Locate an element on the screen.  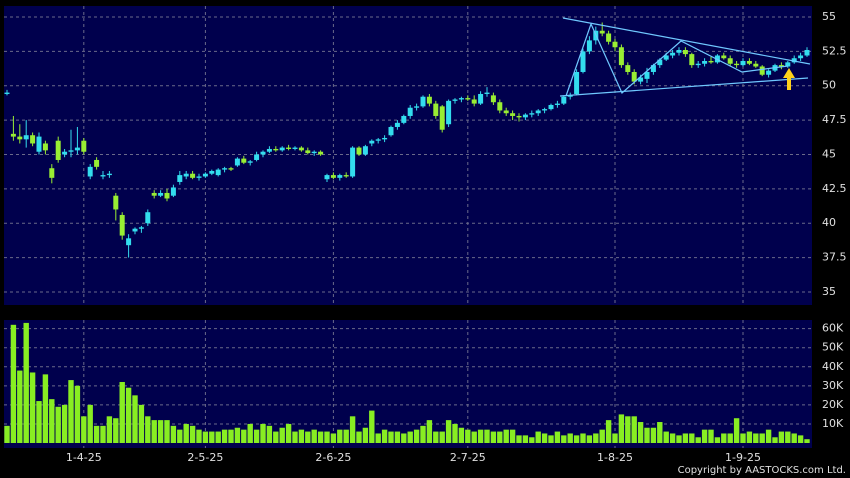
y-tick-label: 40 is located at coordinates (829, 222).